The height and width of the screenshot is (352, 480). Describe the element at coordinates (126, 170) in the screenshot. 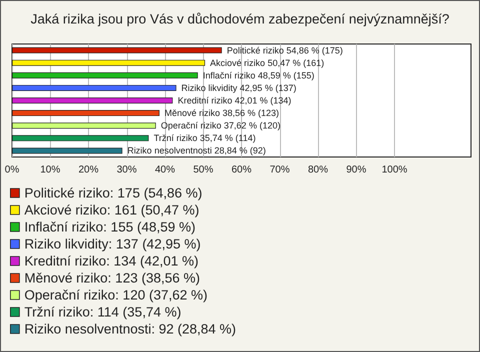

I see `x-tick-label: 30%` at that location.